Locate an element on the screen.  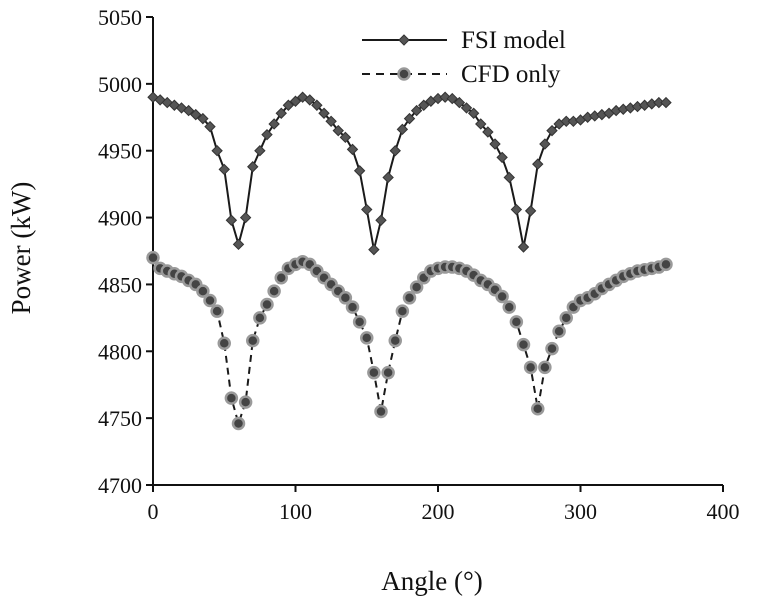
legend-item: FSI model is located at coordinates (464, 40).